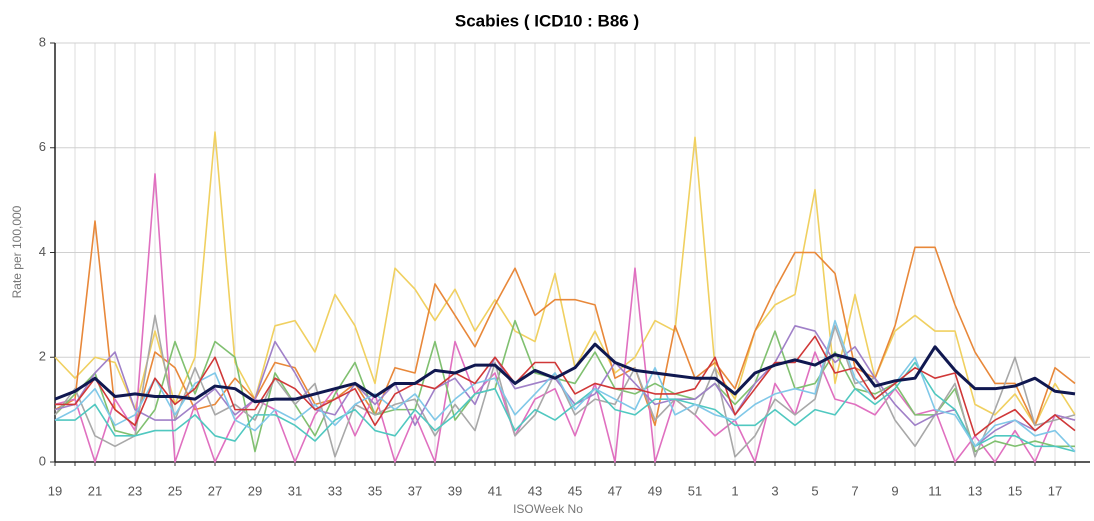 This screenshot has width=1094, height=521. I want to click on x-tick-label: 45, so click(575, 490).